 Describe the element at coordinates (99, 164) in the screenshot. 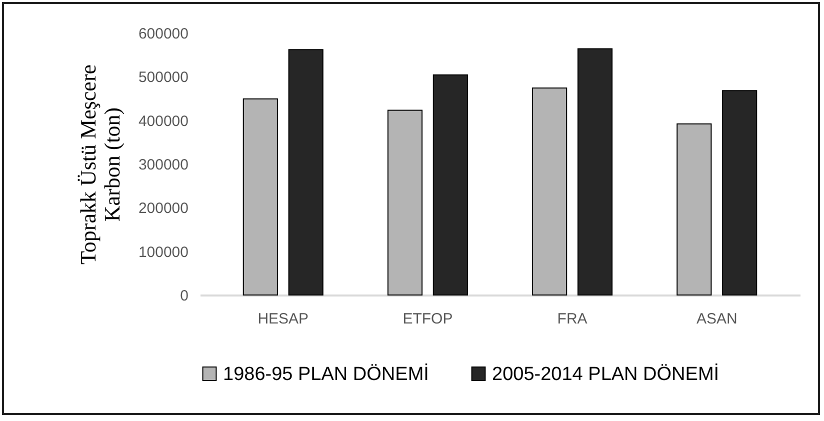

I see `y-axis-title: Toprakk Üstü Meşcere Karbon (ton)` at that location.